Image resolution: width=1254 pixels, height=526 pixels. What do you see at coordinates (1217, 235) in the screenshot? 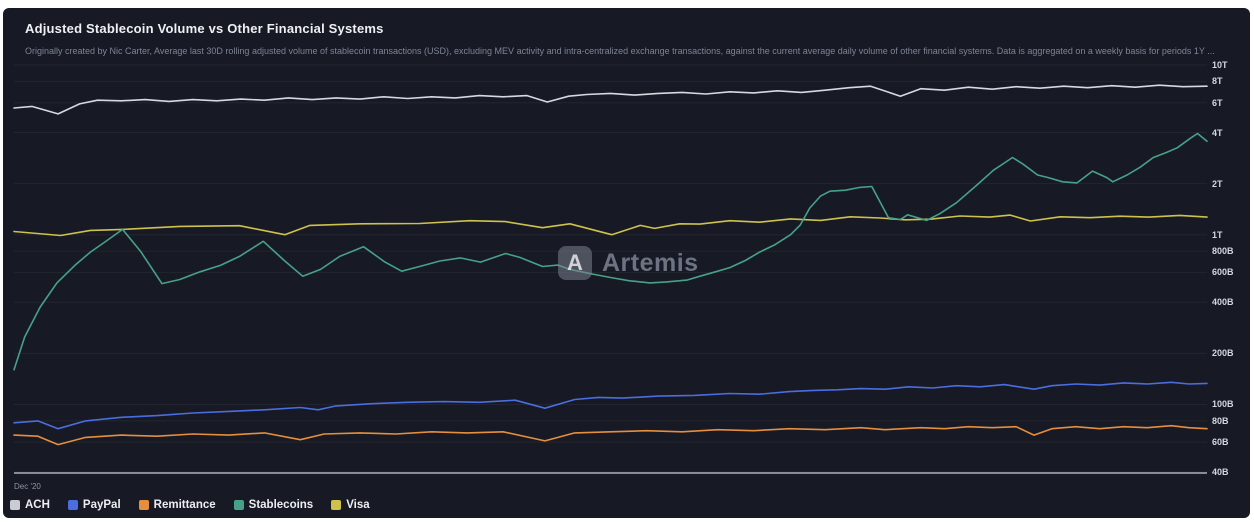
I see `y-tick-label-1t: 1T` at bounding box center [1217, 235].